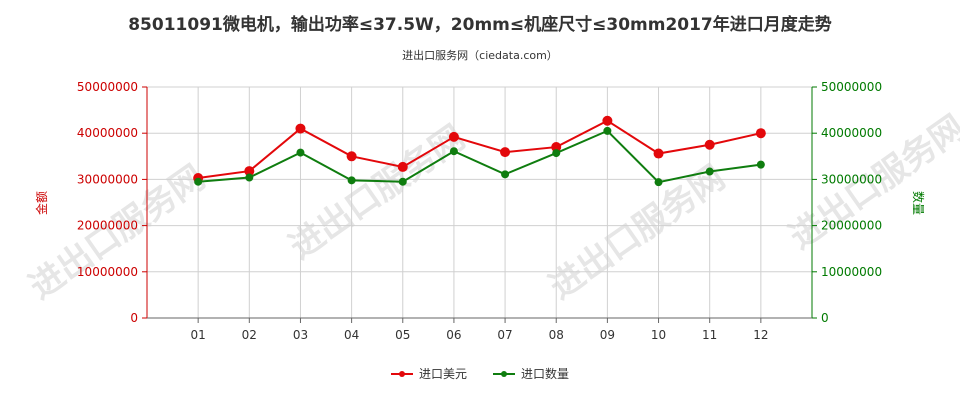  What do you see at coordinates (300, 335) in the screenshot?
I see `x-tick-label: 03` at bounding box center [300, 335].